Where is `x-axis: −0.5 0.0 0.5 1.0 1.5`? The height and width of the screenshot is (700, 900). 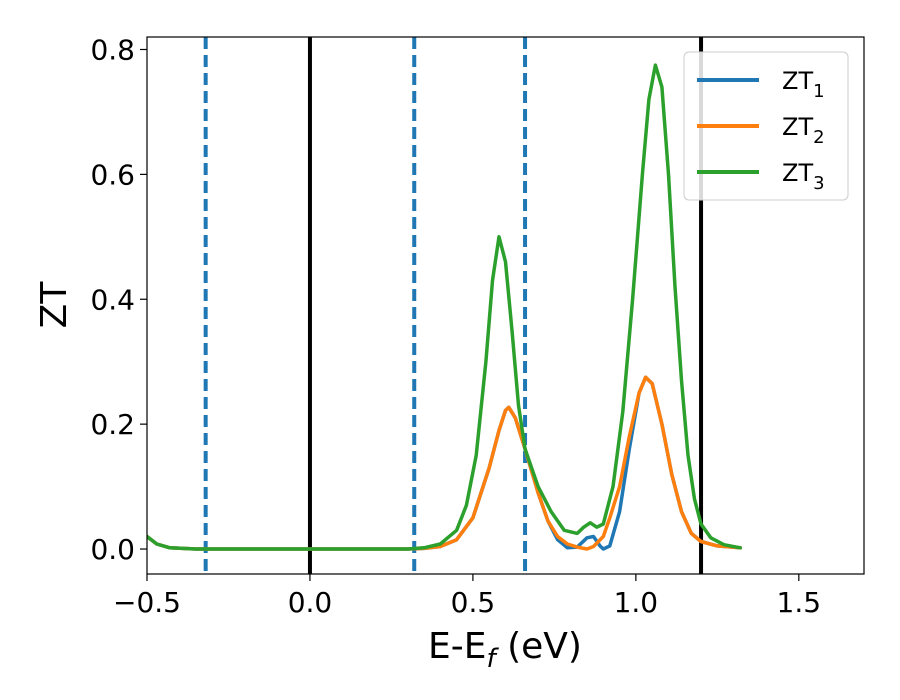
x-axis: −0.5 0.0 0.5 1.0 1.5 is located at coordinates (467, 596).